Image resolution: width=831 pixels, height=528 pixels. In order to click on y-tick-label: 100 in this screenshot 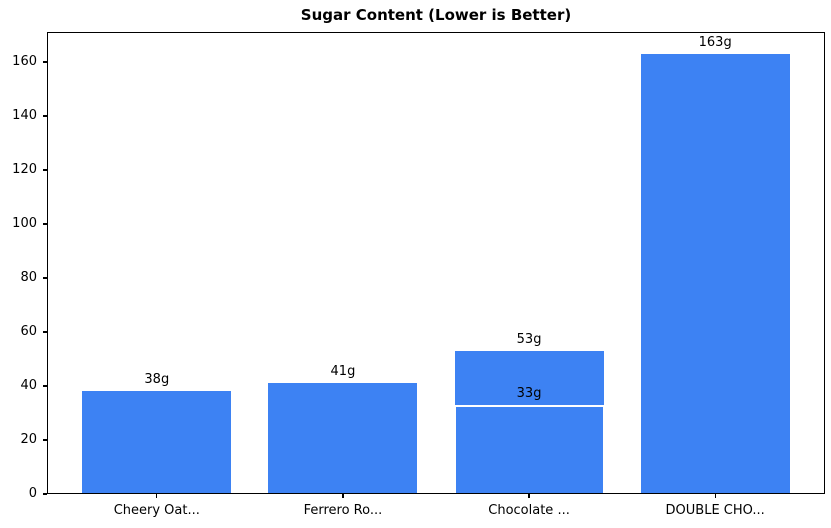, I will do `click(24, 224)`.